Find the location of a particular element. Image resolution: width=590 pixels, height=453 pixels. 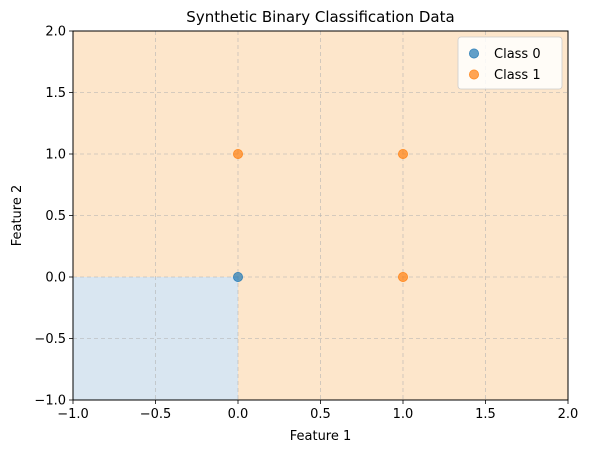

legend: Class 0 Class 1 is located at coordinates (510, 63).